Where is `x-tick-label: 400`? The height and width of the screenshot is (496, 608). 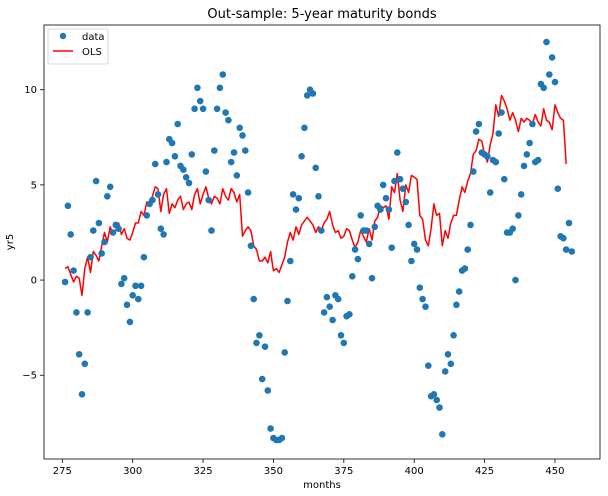 x-tick-label: 400 is located at coordinates (414, 471).